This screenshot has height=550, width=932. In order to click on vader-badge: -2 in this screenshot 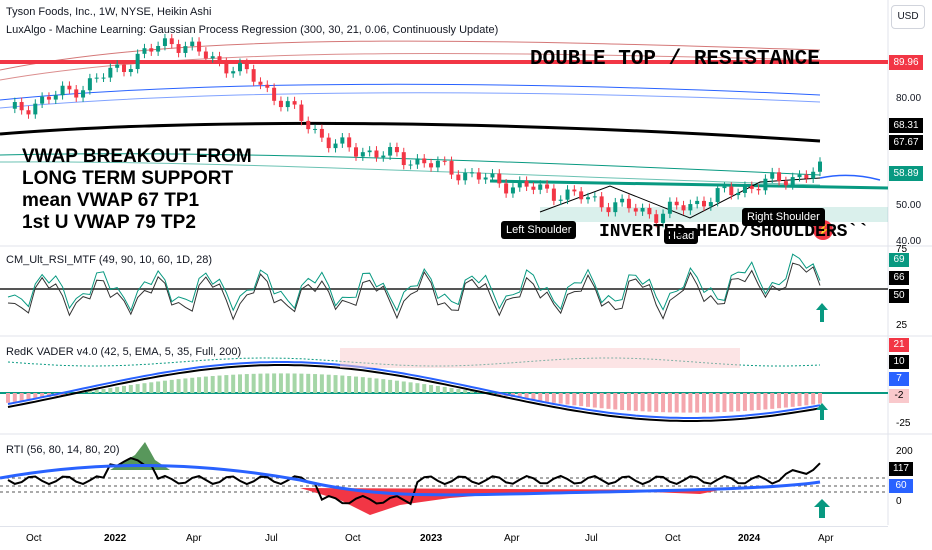, I will do `click(899, 396)`.